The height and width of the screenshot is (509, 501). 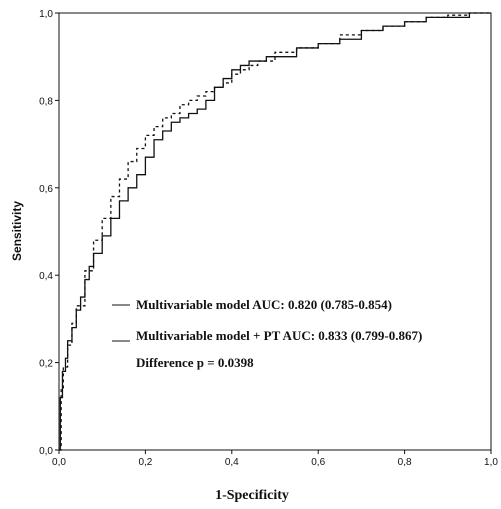 I want to click on y-axis-ticks: 0,0 0,2 0,4 0,6 0,8 1,0, so click(x=49, y=233).